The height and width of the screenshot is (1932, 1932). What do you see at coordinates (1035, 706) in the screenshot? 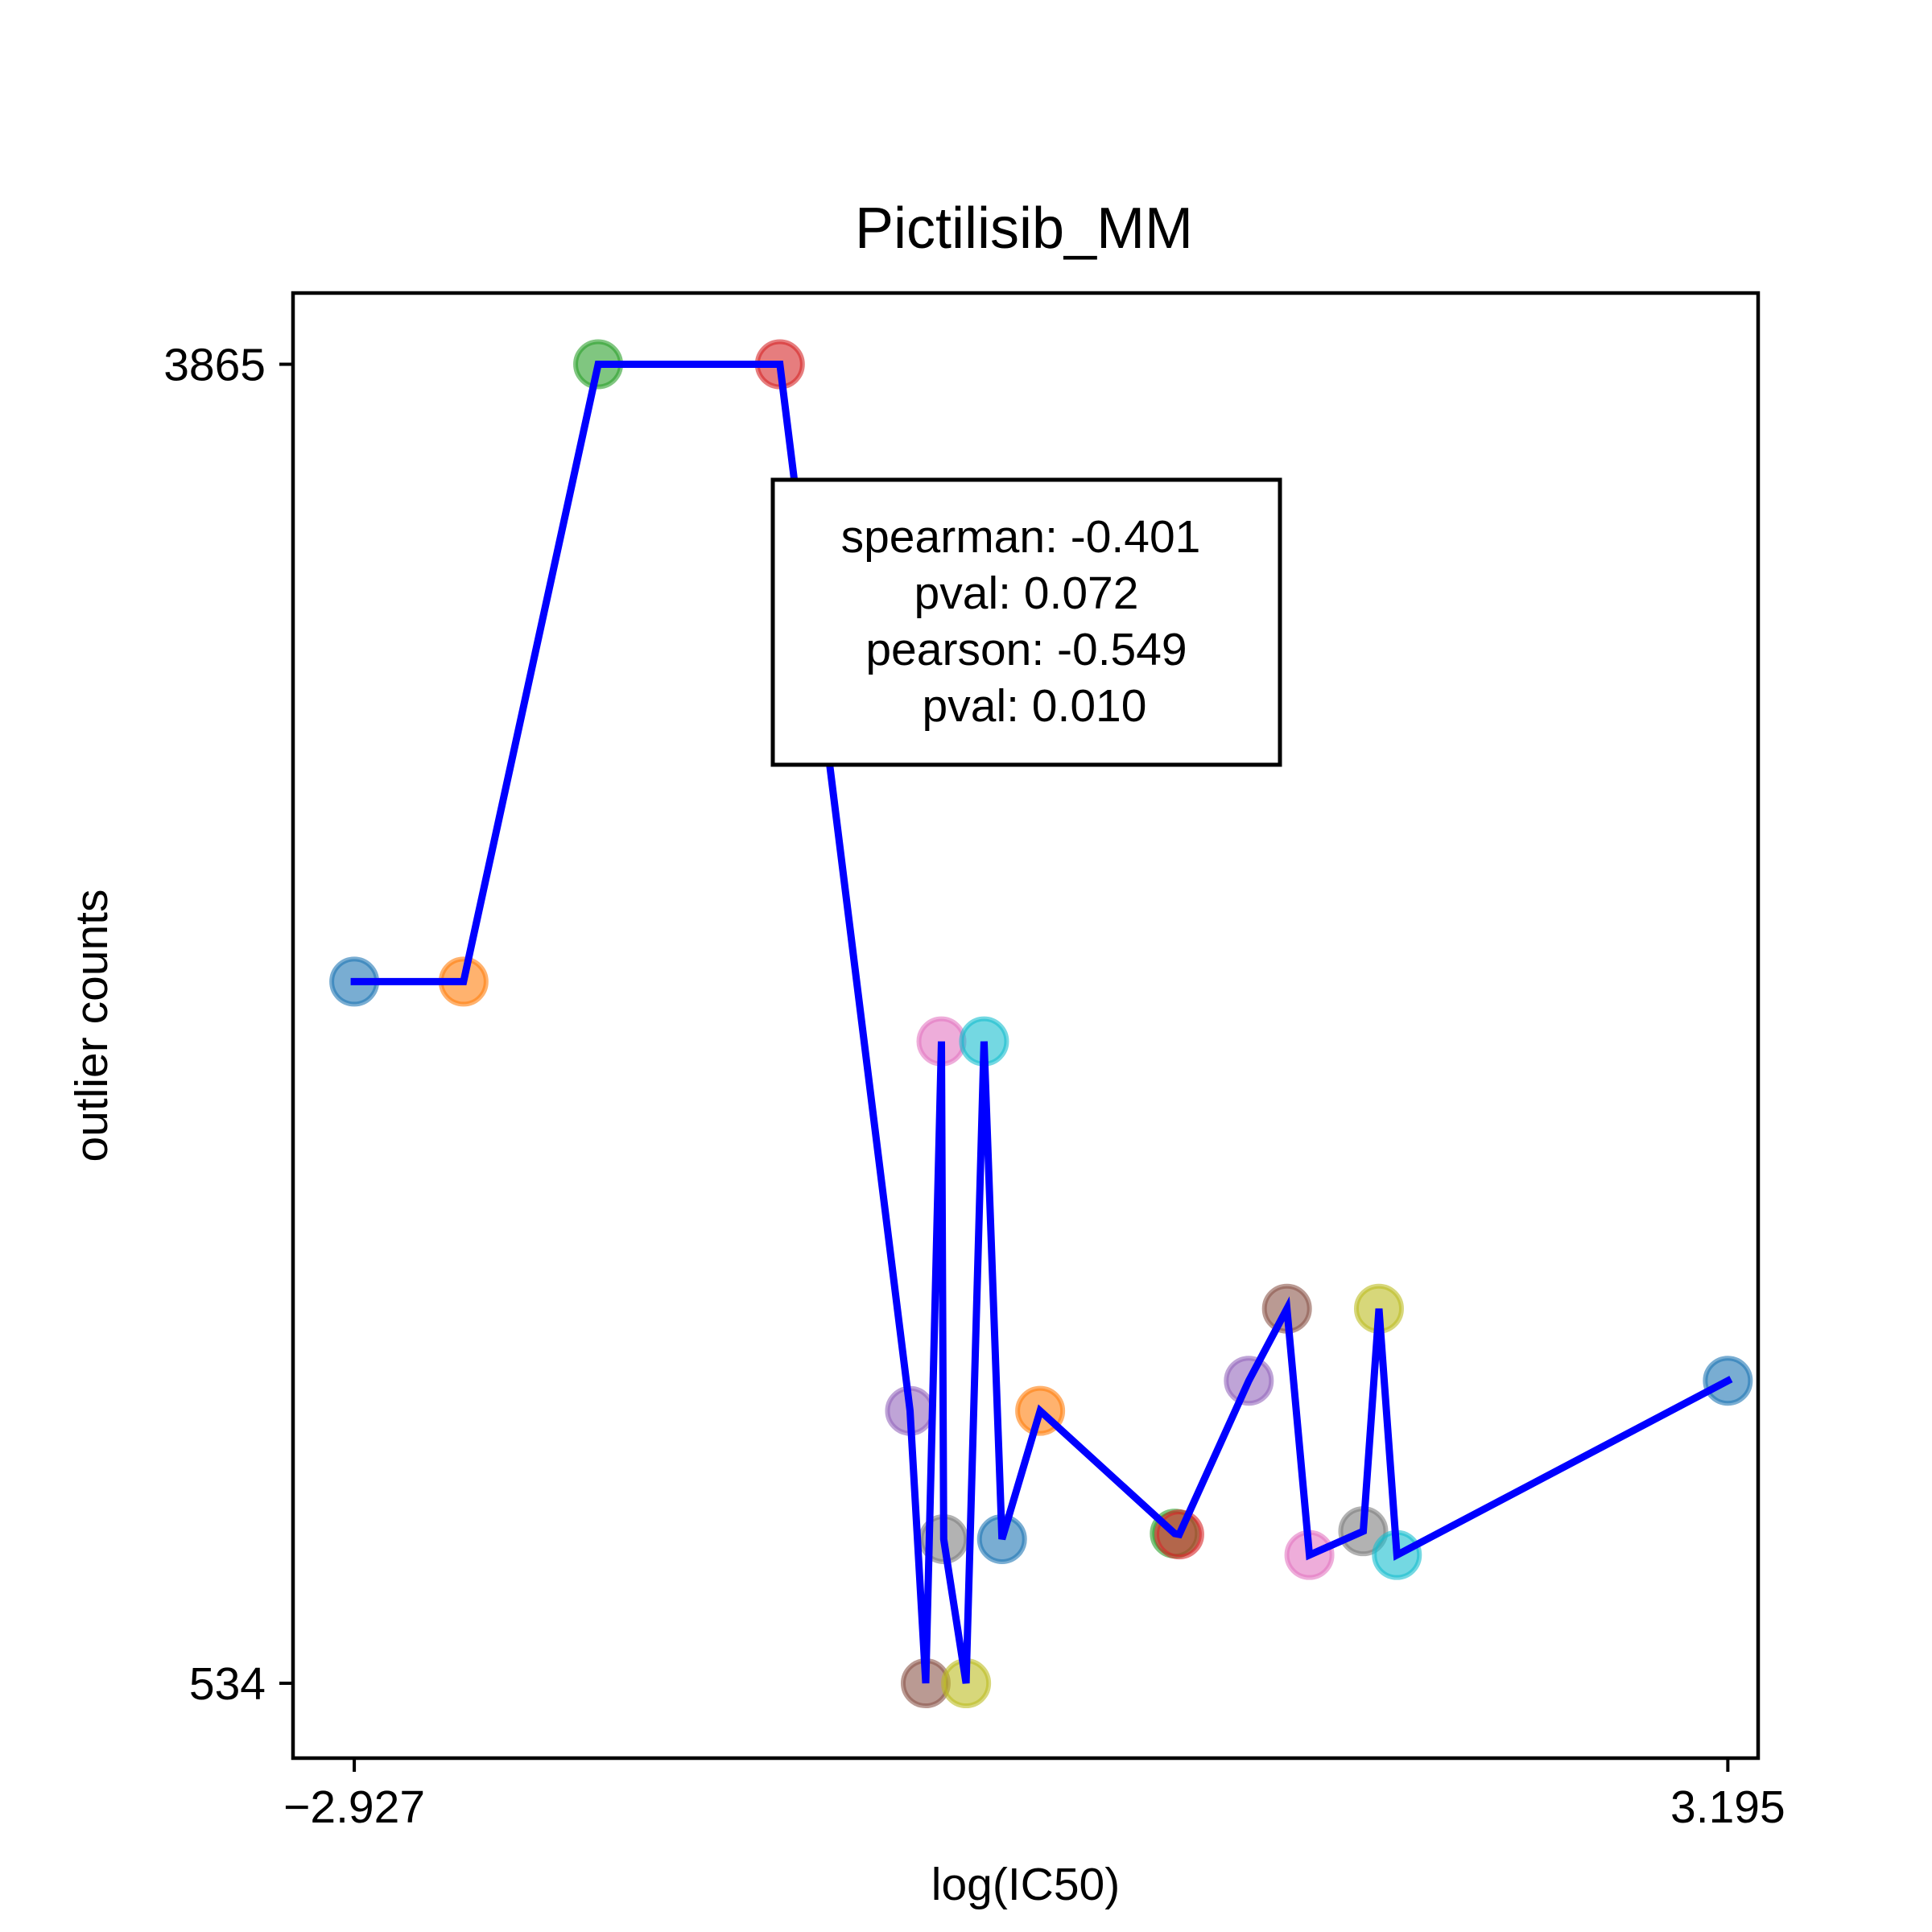
I see `stats-pearson-pval: pval: 0.010` at bounding box center [1035, 706].